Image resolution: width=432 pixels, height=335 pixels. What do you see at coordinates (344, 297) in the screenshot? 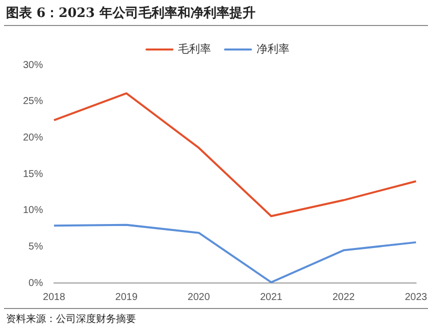
I see `x-tick-label: 2022` at bounding box center [344, 297].